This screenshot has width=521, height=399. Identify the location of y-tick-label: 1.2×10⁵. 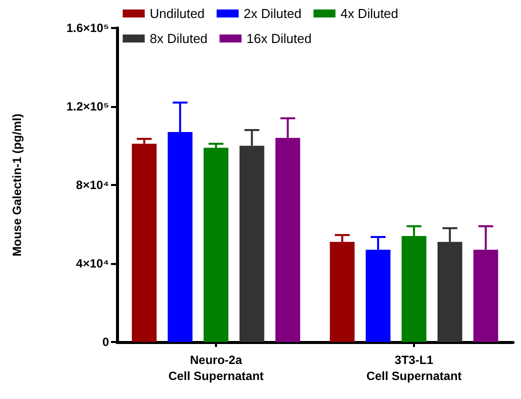
(87, 107).